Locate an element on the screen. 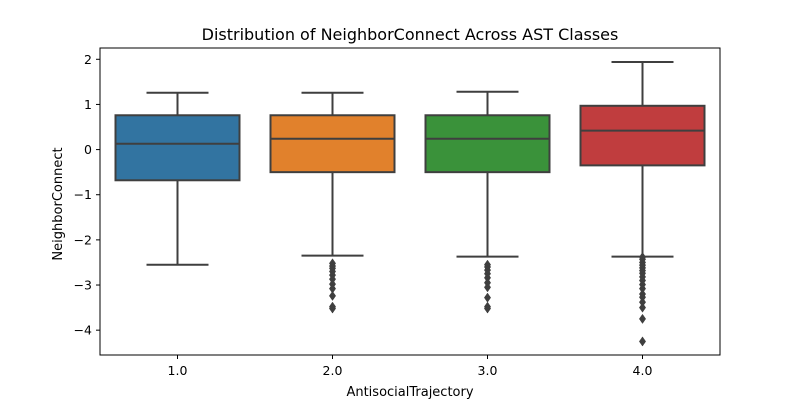 This screenshot has width=800, height=400. box-1.0 is located at coordinates (177, 148).